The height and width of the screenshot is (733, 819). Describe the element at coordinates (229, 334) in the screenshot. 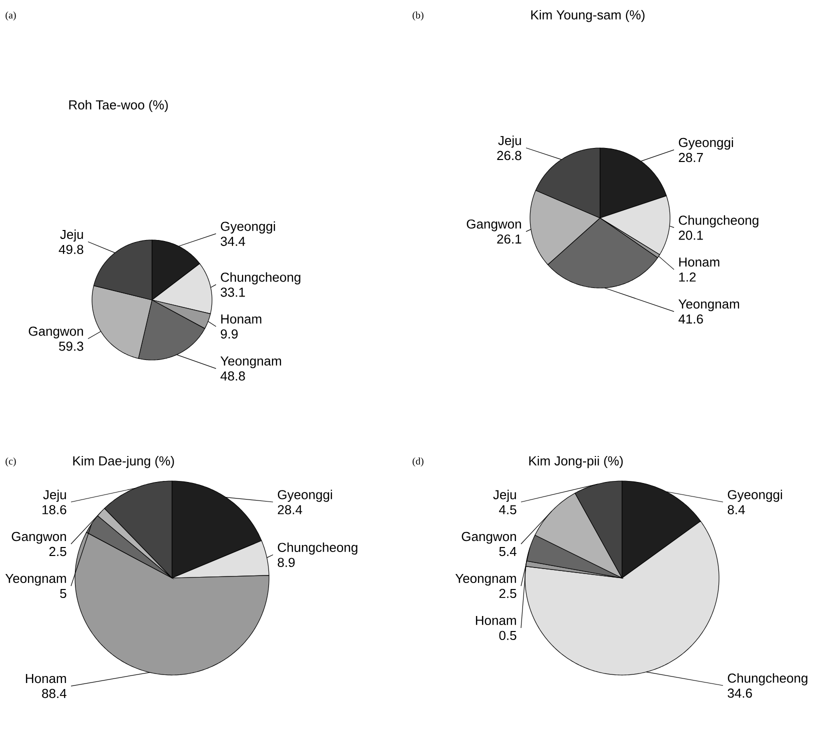

I see `data-label: 9.9` at that location.